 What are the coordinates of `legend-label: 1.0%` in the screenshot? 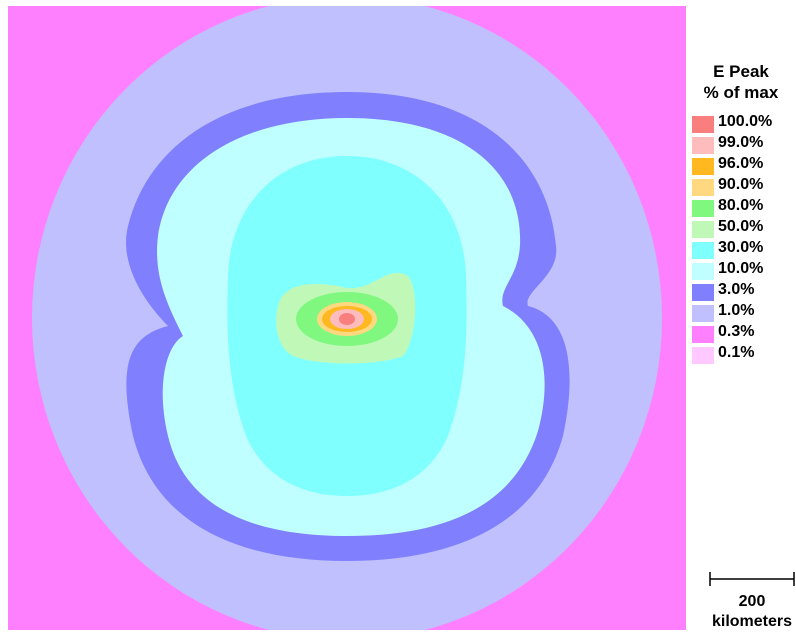 It's located at (736, 310).